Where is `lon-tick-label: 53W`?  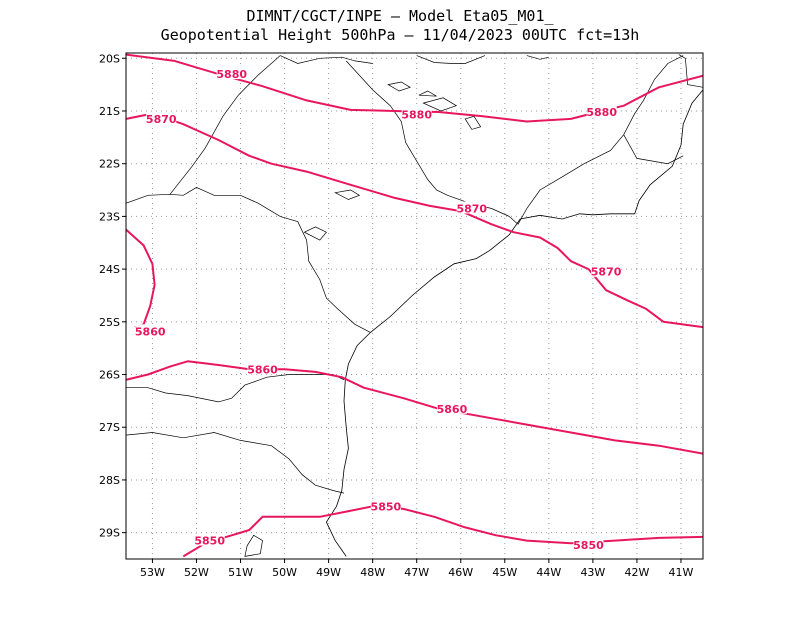
lon-tick-label: 53W is located at coordinates (152, 572).